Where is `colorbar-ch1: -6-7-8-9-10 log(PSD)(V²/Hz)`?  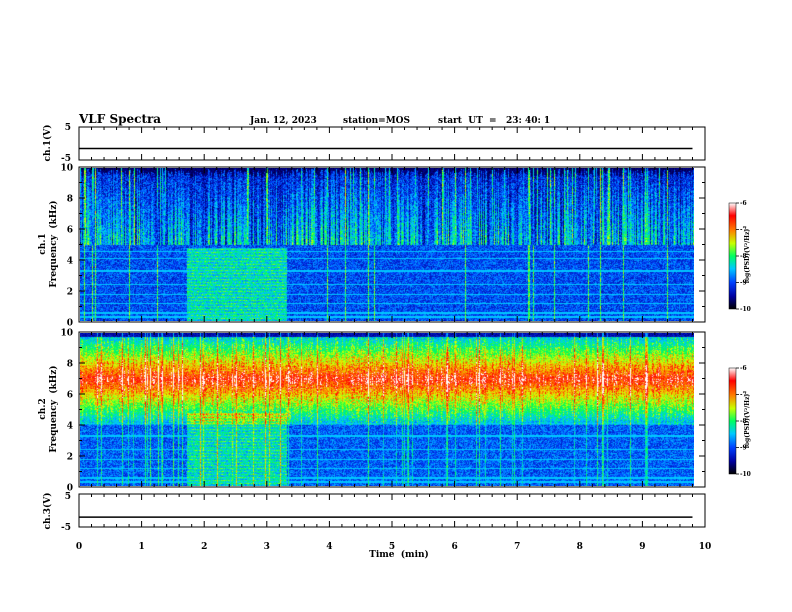
colorbar-ch1: -6-7-8-9-10 log(PSD)(V²/Hz) is located at coordinates (740, 256).